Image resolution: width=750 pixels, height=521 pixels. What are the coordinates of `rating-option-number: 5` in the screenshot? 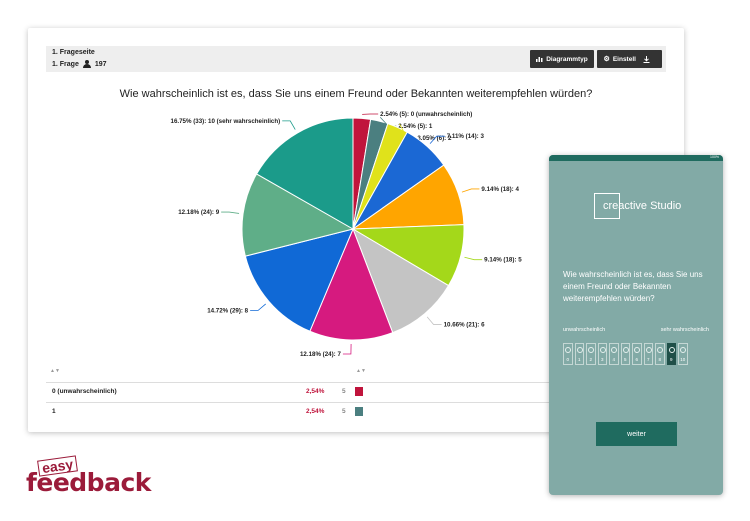 It's located at (625, 359).